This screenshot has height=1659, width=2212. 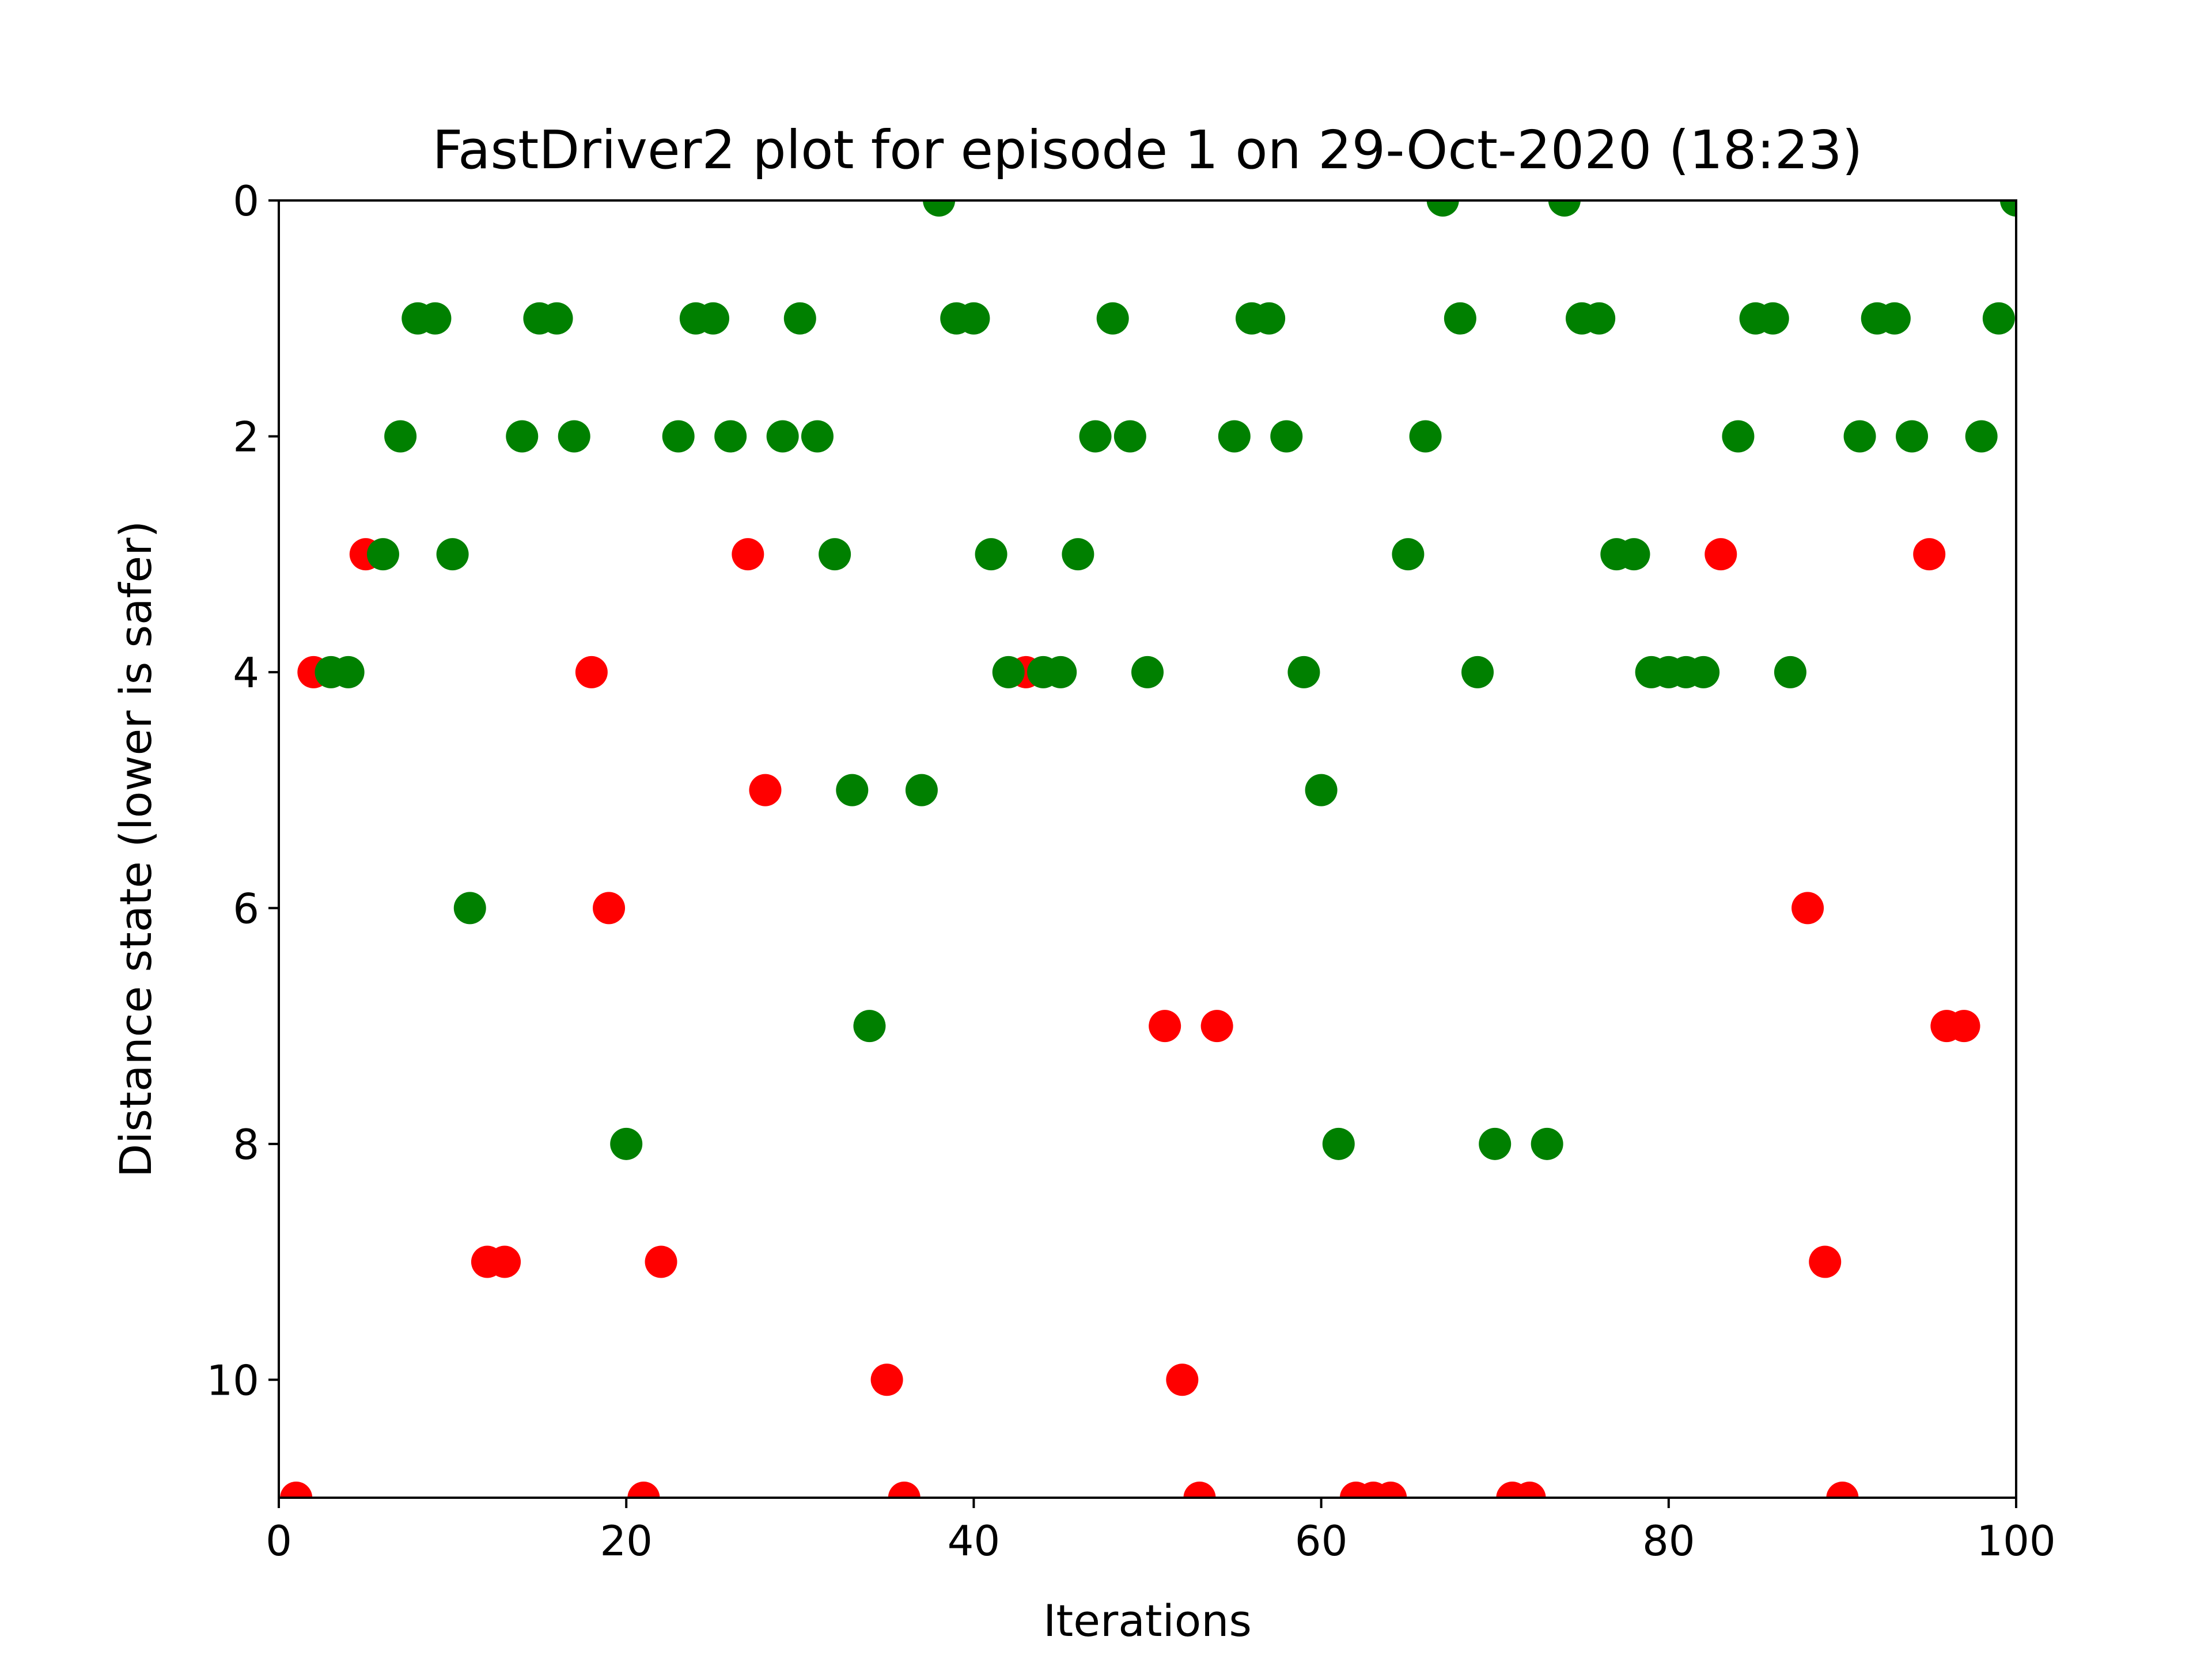 I want to click on y-tick-label: 4, so click(x=246, y=673).